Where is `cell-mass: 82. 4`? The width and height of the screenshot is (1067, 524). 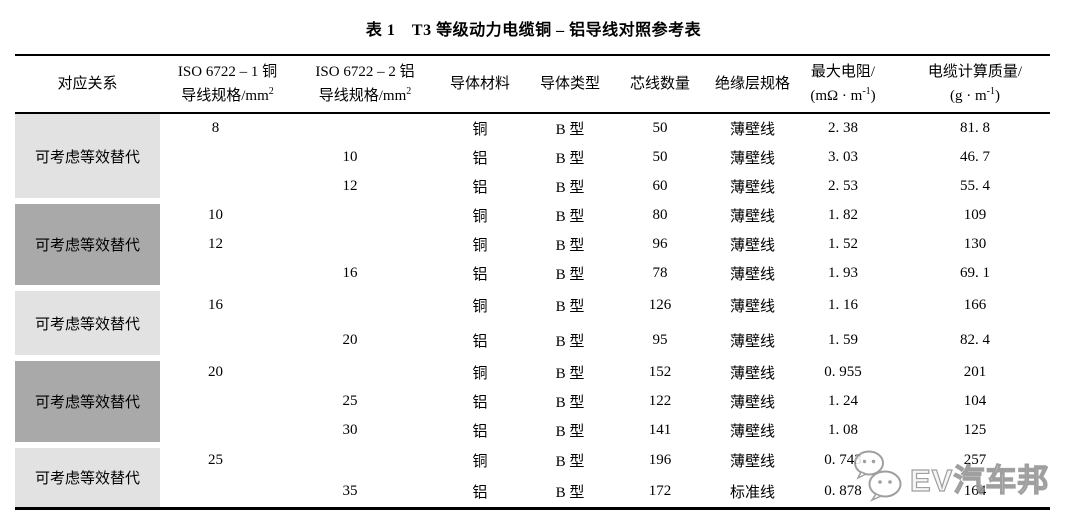 cell-mass: 82. 4 is located at coordinates (975, 340).